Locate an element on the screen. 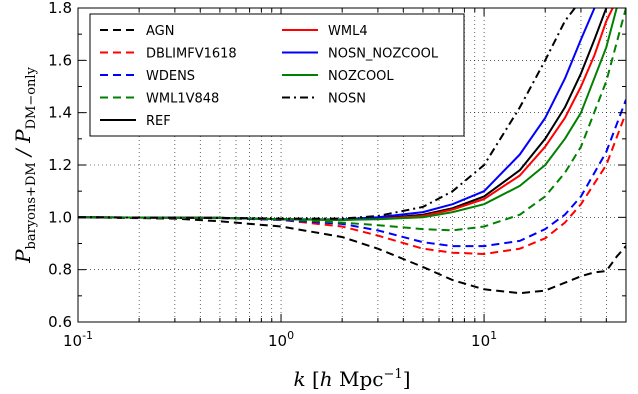 Image resolution: width=638 pixels, height=394 pixels. y-tick-label: 1.6 is located at coordinates (60, 60).